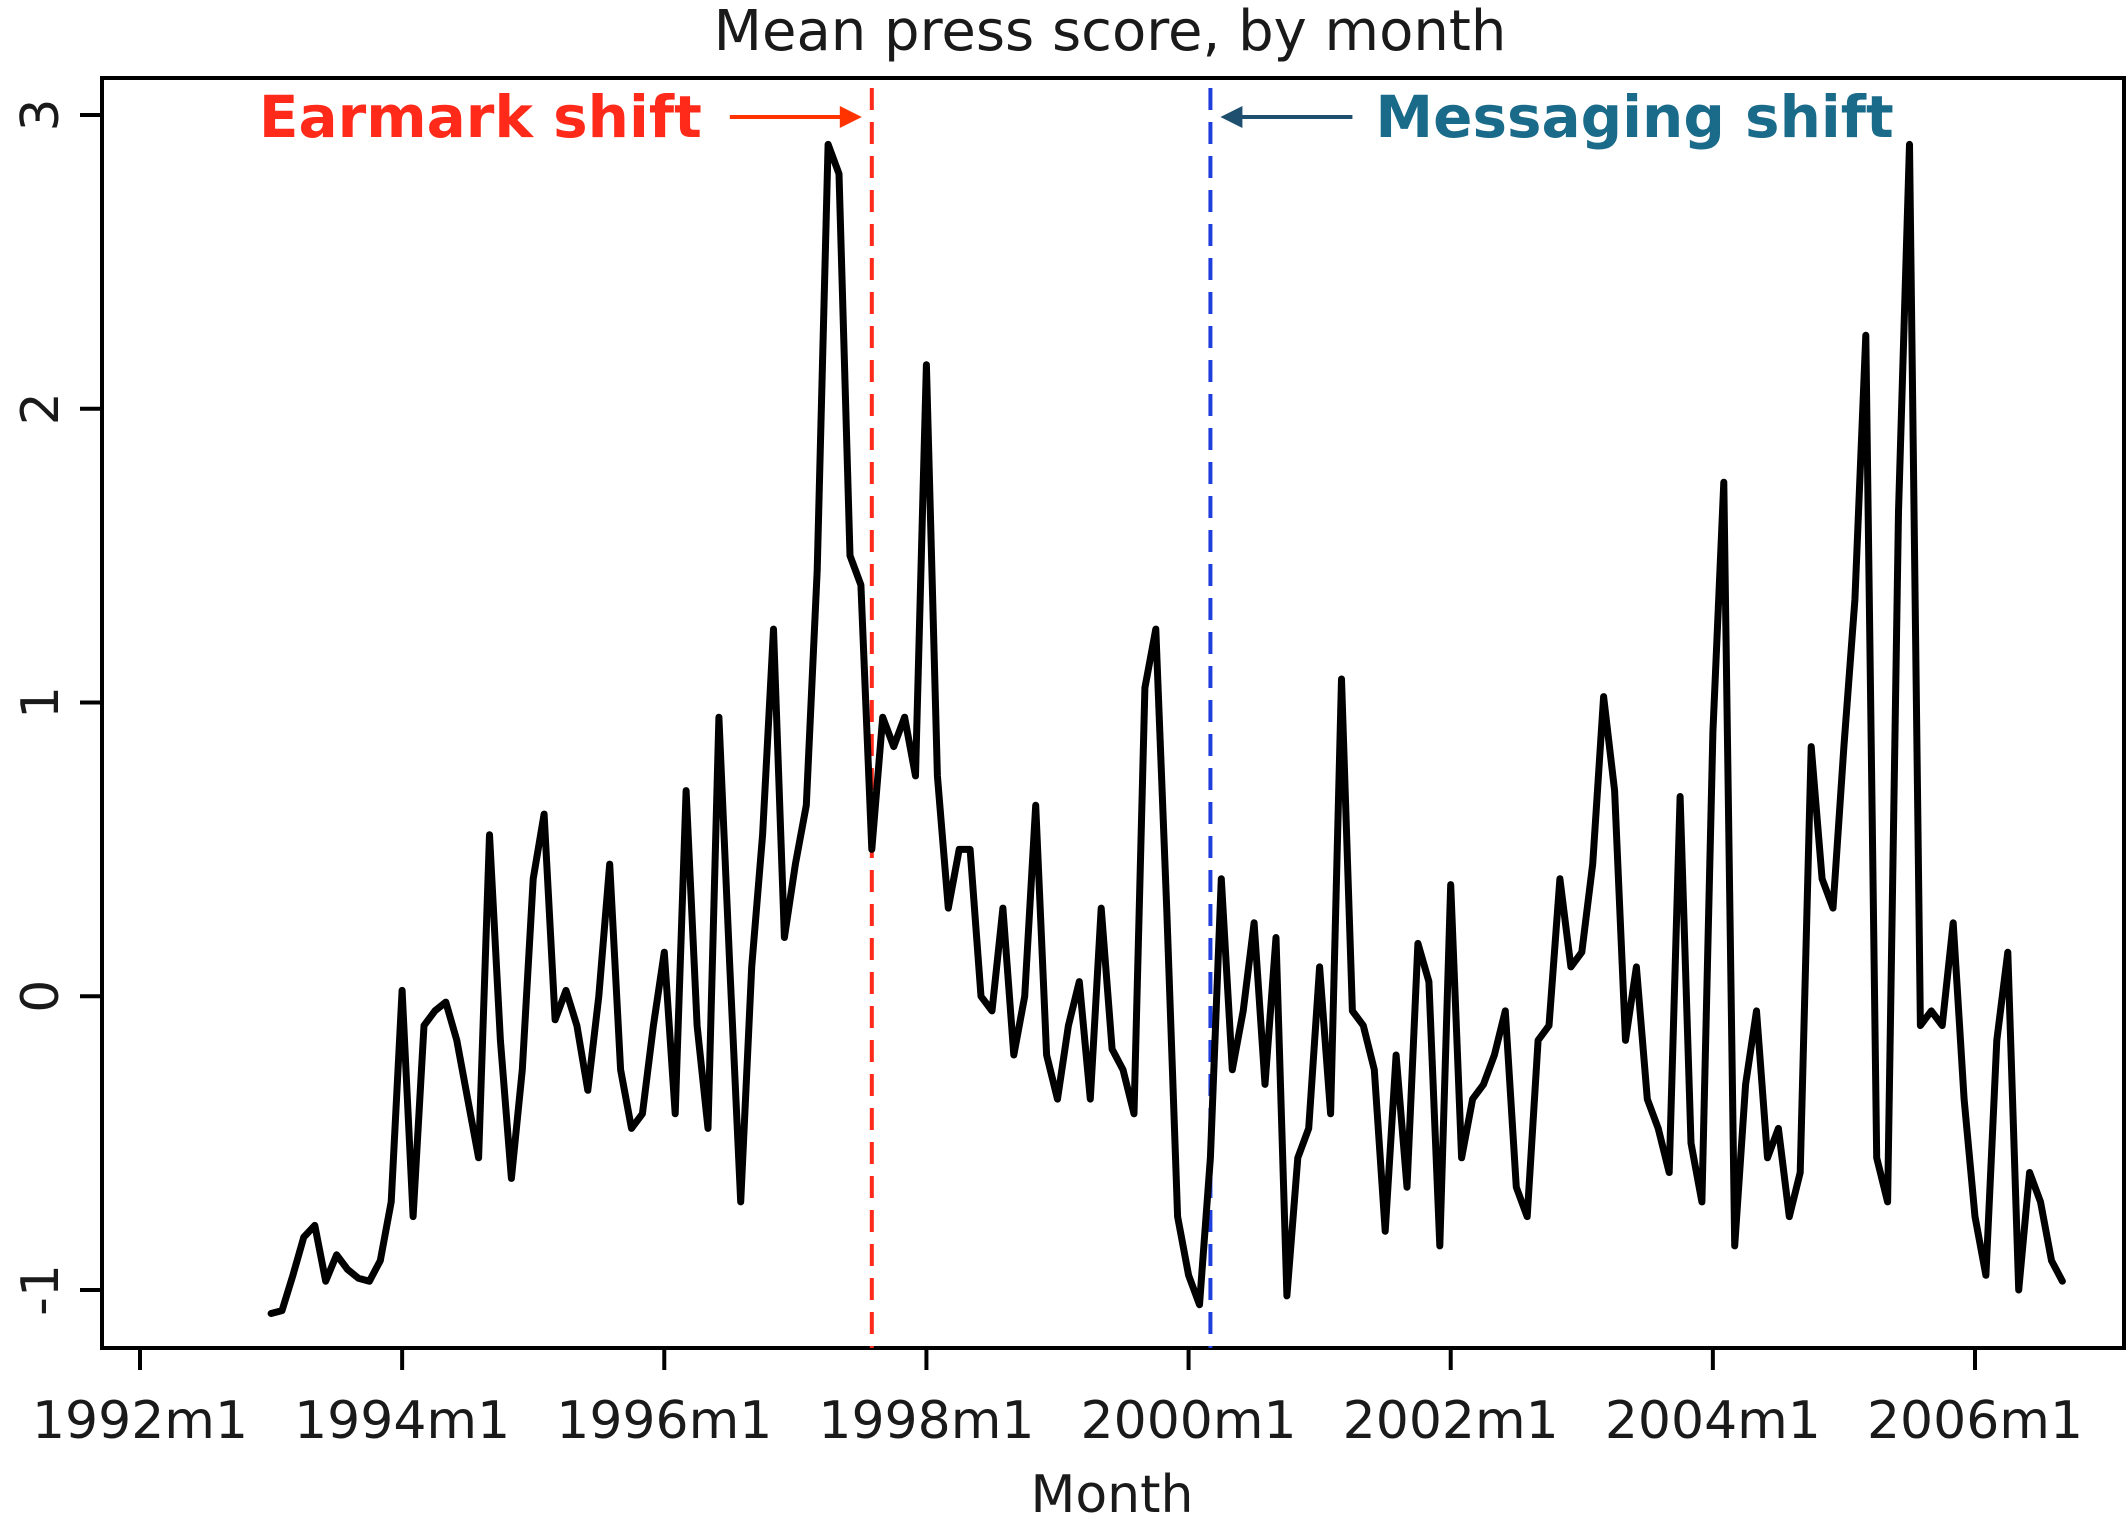  Describe the element at coordinates (41, 114) in the screenshot. I see `y-tick-label: 3` at that location.